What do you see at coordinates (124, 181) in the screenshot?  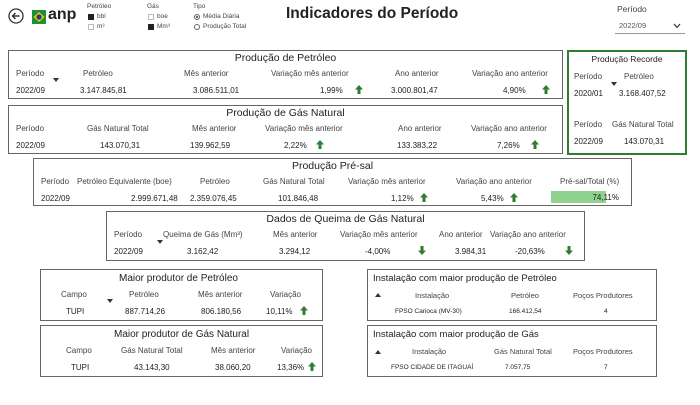 I see `header-petroleo-equivalente: Petróleo Equivalente (boe)` at bounding box center [124, 181].